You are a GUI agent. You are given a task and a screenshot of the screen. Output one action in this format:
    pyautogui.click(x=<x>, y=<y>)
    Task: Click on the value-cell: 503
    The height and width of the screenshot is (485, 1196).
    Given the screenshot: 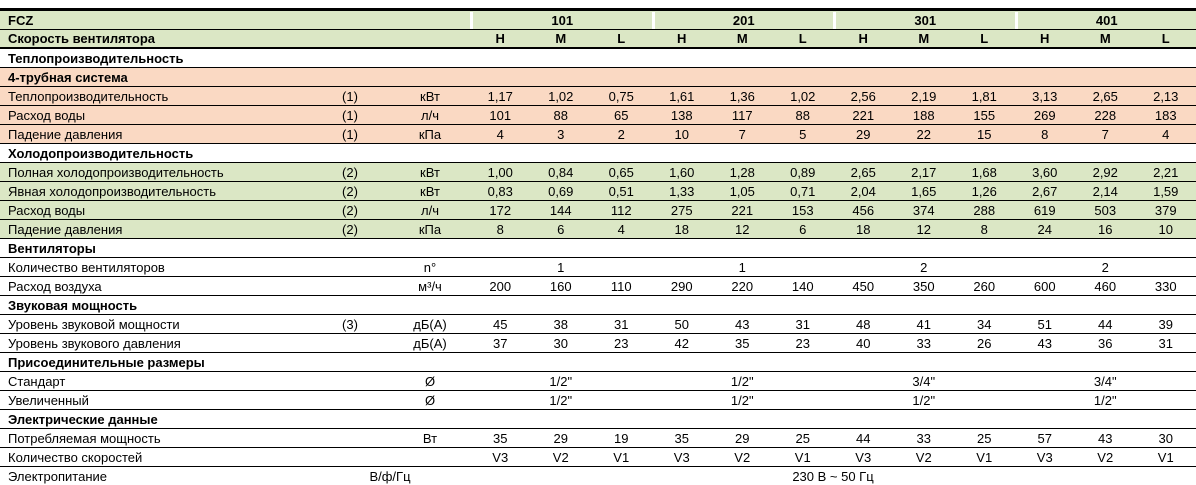 What is the action you would take?
    pyautogui.click(x=1105, y=210)
    